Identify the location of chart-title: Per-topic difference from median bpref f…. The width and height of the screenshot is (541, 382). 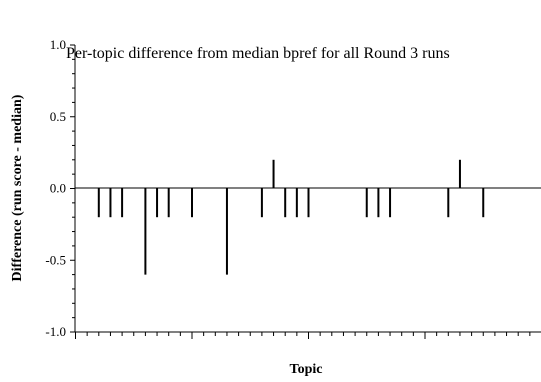
(258, 53).